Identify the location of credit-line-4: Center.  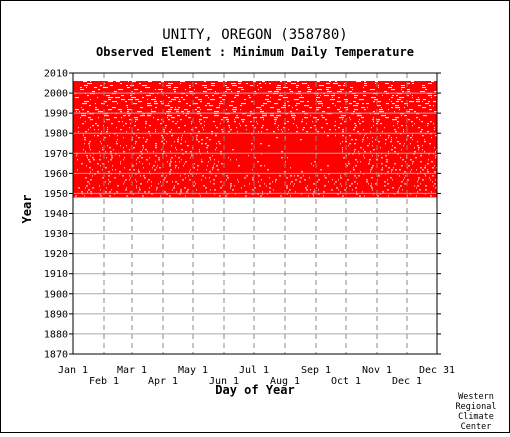
(476, 427).